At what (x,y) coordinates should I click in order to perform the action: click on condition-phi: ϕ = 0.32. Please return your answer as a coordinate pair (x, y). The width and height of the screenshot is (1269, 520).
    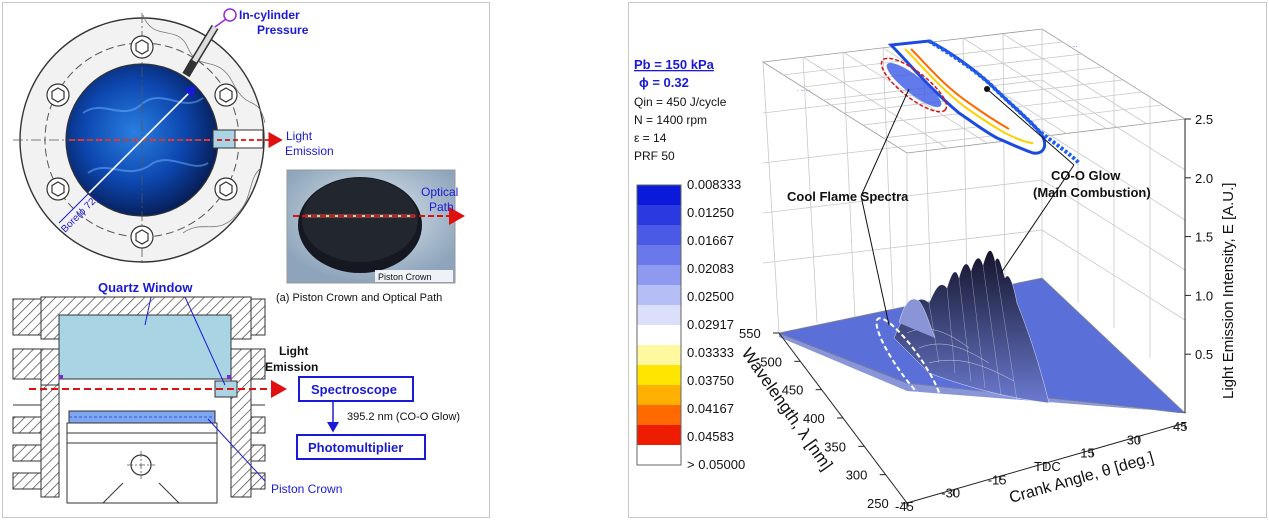
    Looking at the image, I should click on (664, 82).